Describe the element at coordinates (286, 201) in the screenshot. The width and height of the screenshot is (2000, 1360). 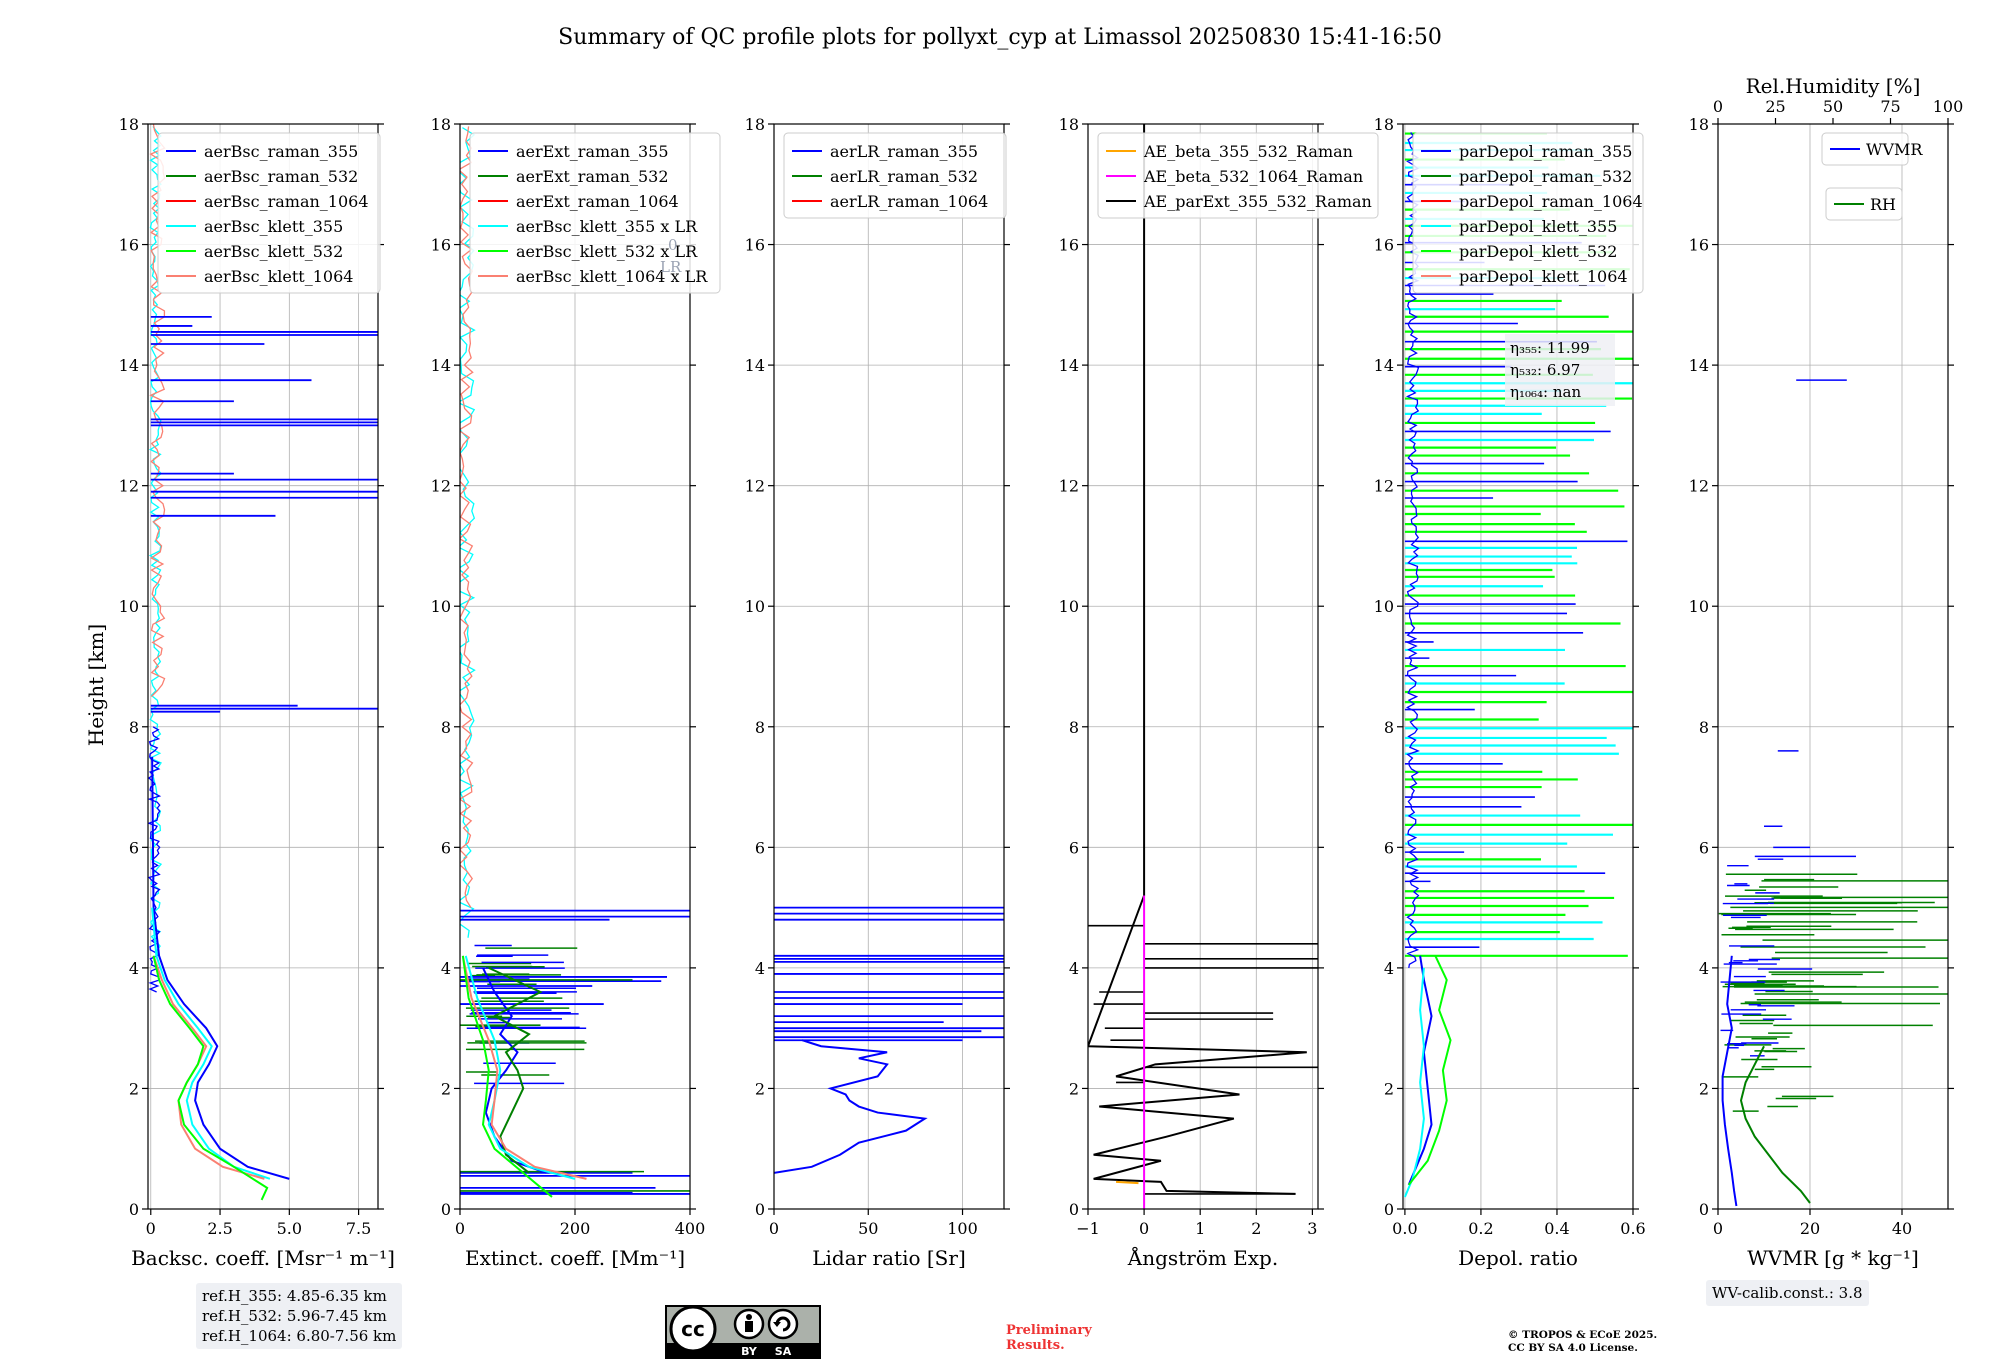
I see `legend-label: aerBsc_raman_1064` at that location.